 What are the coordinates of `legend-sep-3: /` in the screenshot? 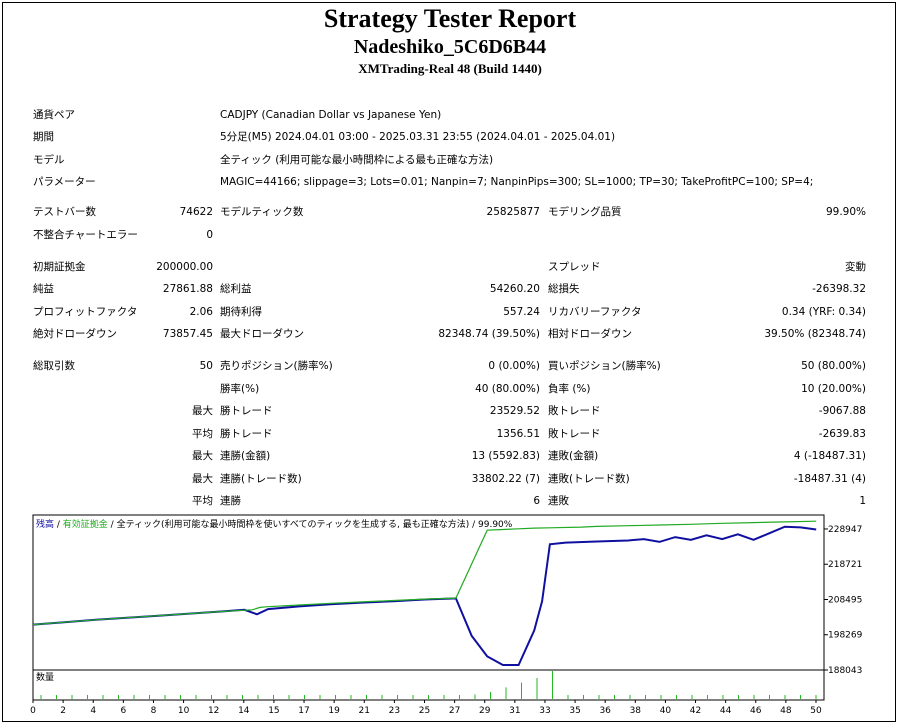 It's located at (473, 525).